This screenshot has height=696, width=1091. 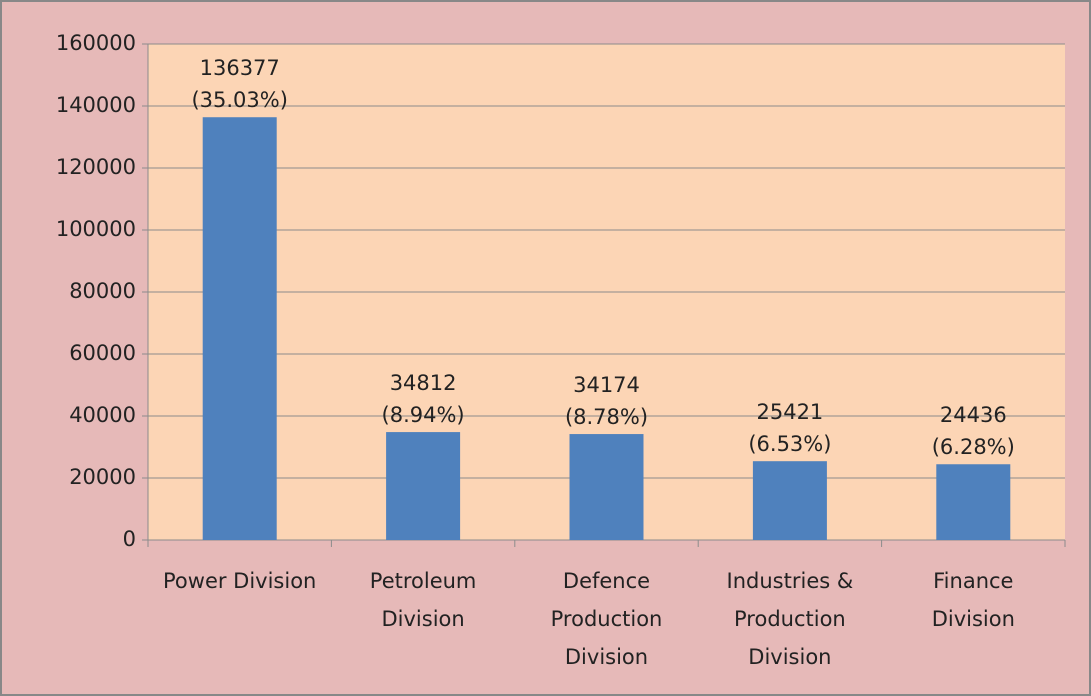 I want to click on data-label: (6.53%), so click(x=789, y=444).